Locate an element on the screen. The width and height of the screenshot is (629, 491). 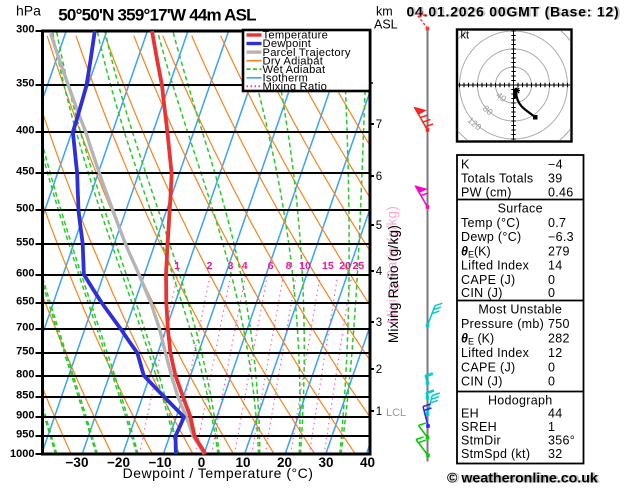
svg-text: EH is located at coordinates (470, 414).